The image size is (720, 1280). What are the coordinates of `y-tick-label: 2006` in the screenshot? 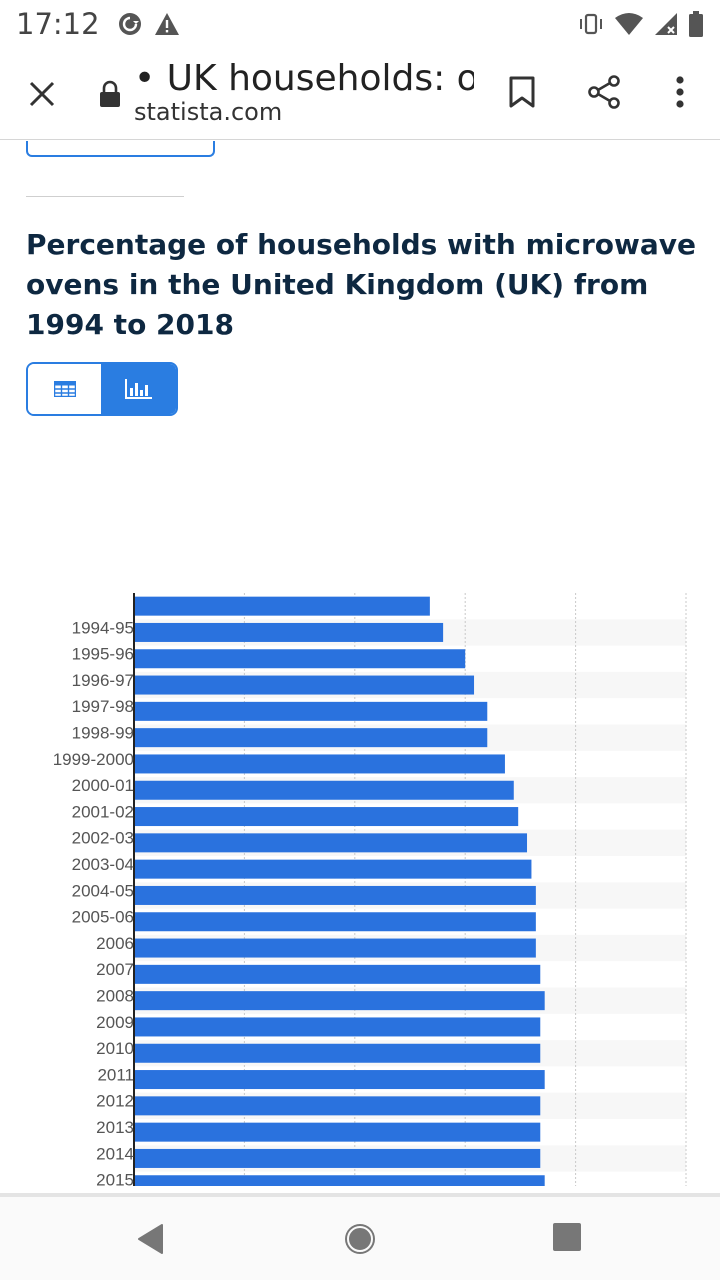 It's located at (115, 943).